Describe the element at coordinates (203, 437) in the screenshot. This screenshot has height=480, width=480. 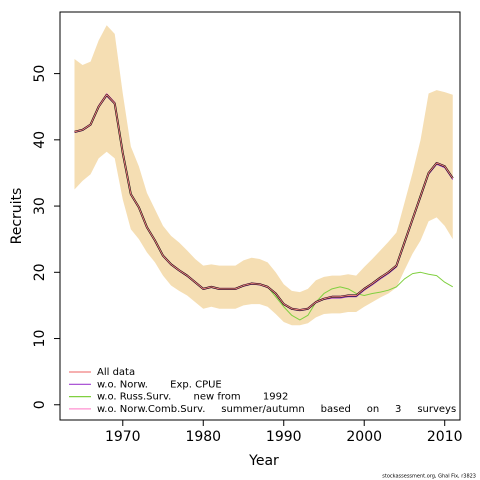
I see `x-tick-label: 1980` at that location.